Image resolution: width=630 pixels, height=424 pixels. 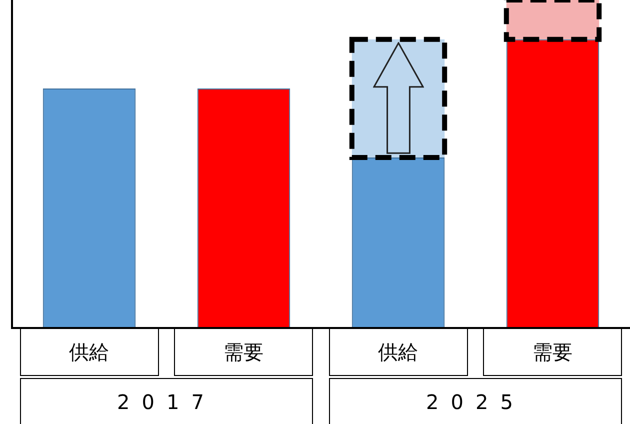 What do you see at coordinates (167, 401) in the screenshot?
I see `text: 2017` at bounding box center [167, 401].